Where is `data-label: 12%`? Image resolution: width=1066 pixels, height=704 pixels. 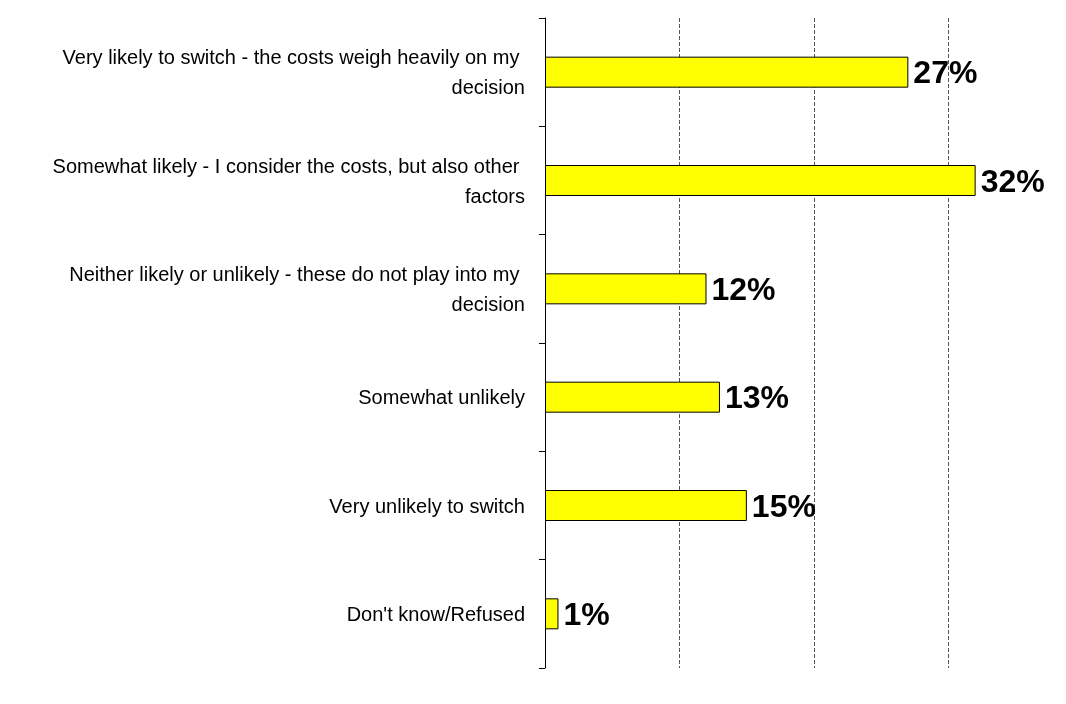
data-label: 12% is located at coordinates (743, 288).